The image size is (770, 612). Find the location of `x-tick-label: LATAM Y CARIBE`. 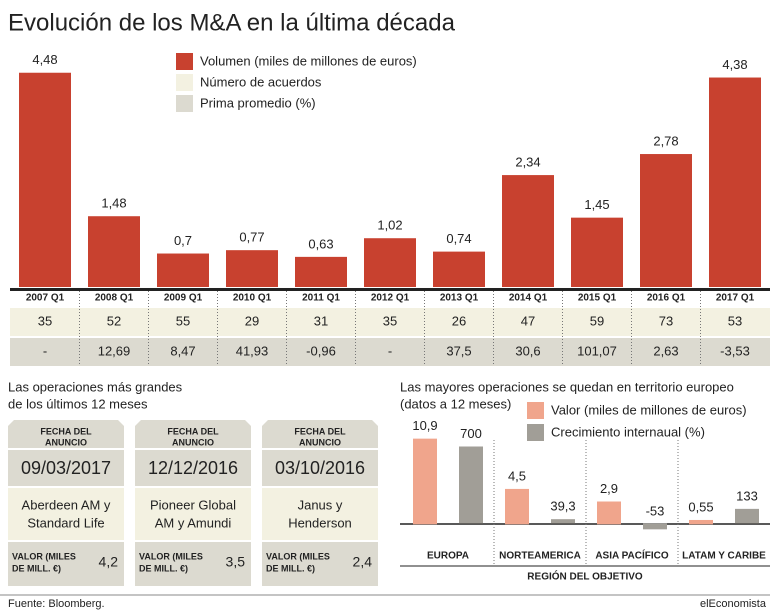

x-tick-label: LATAM Y CARIBE is located at coordinates (724, 556).